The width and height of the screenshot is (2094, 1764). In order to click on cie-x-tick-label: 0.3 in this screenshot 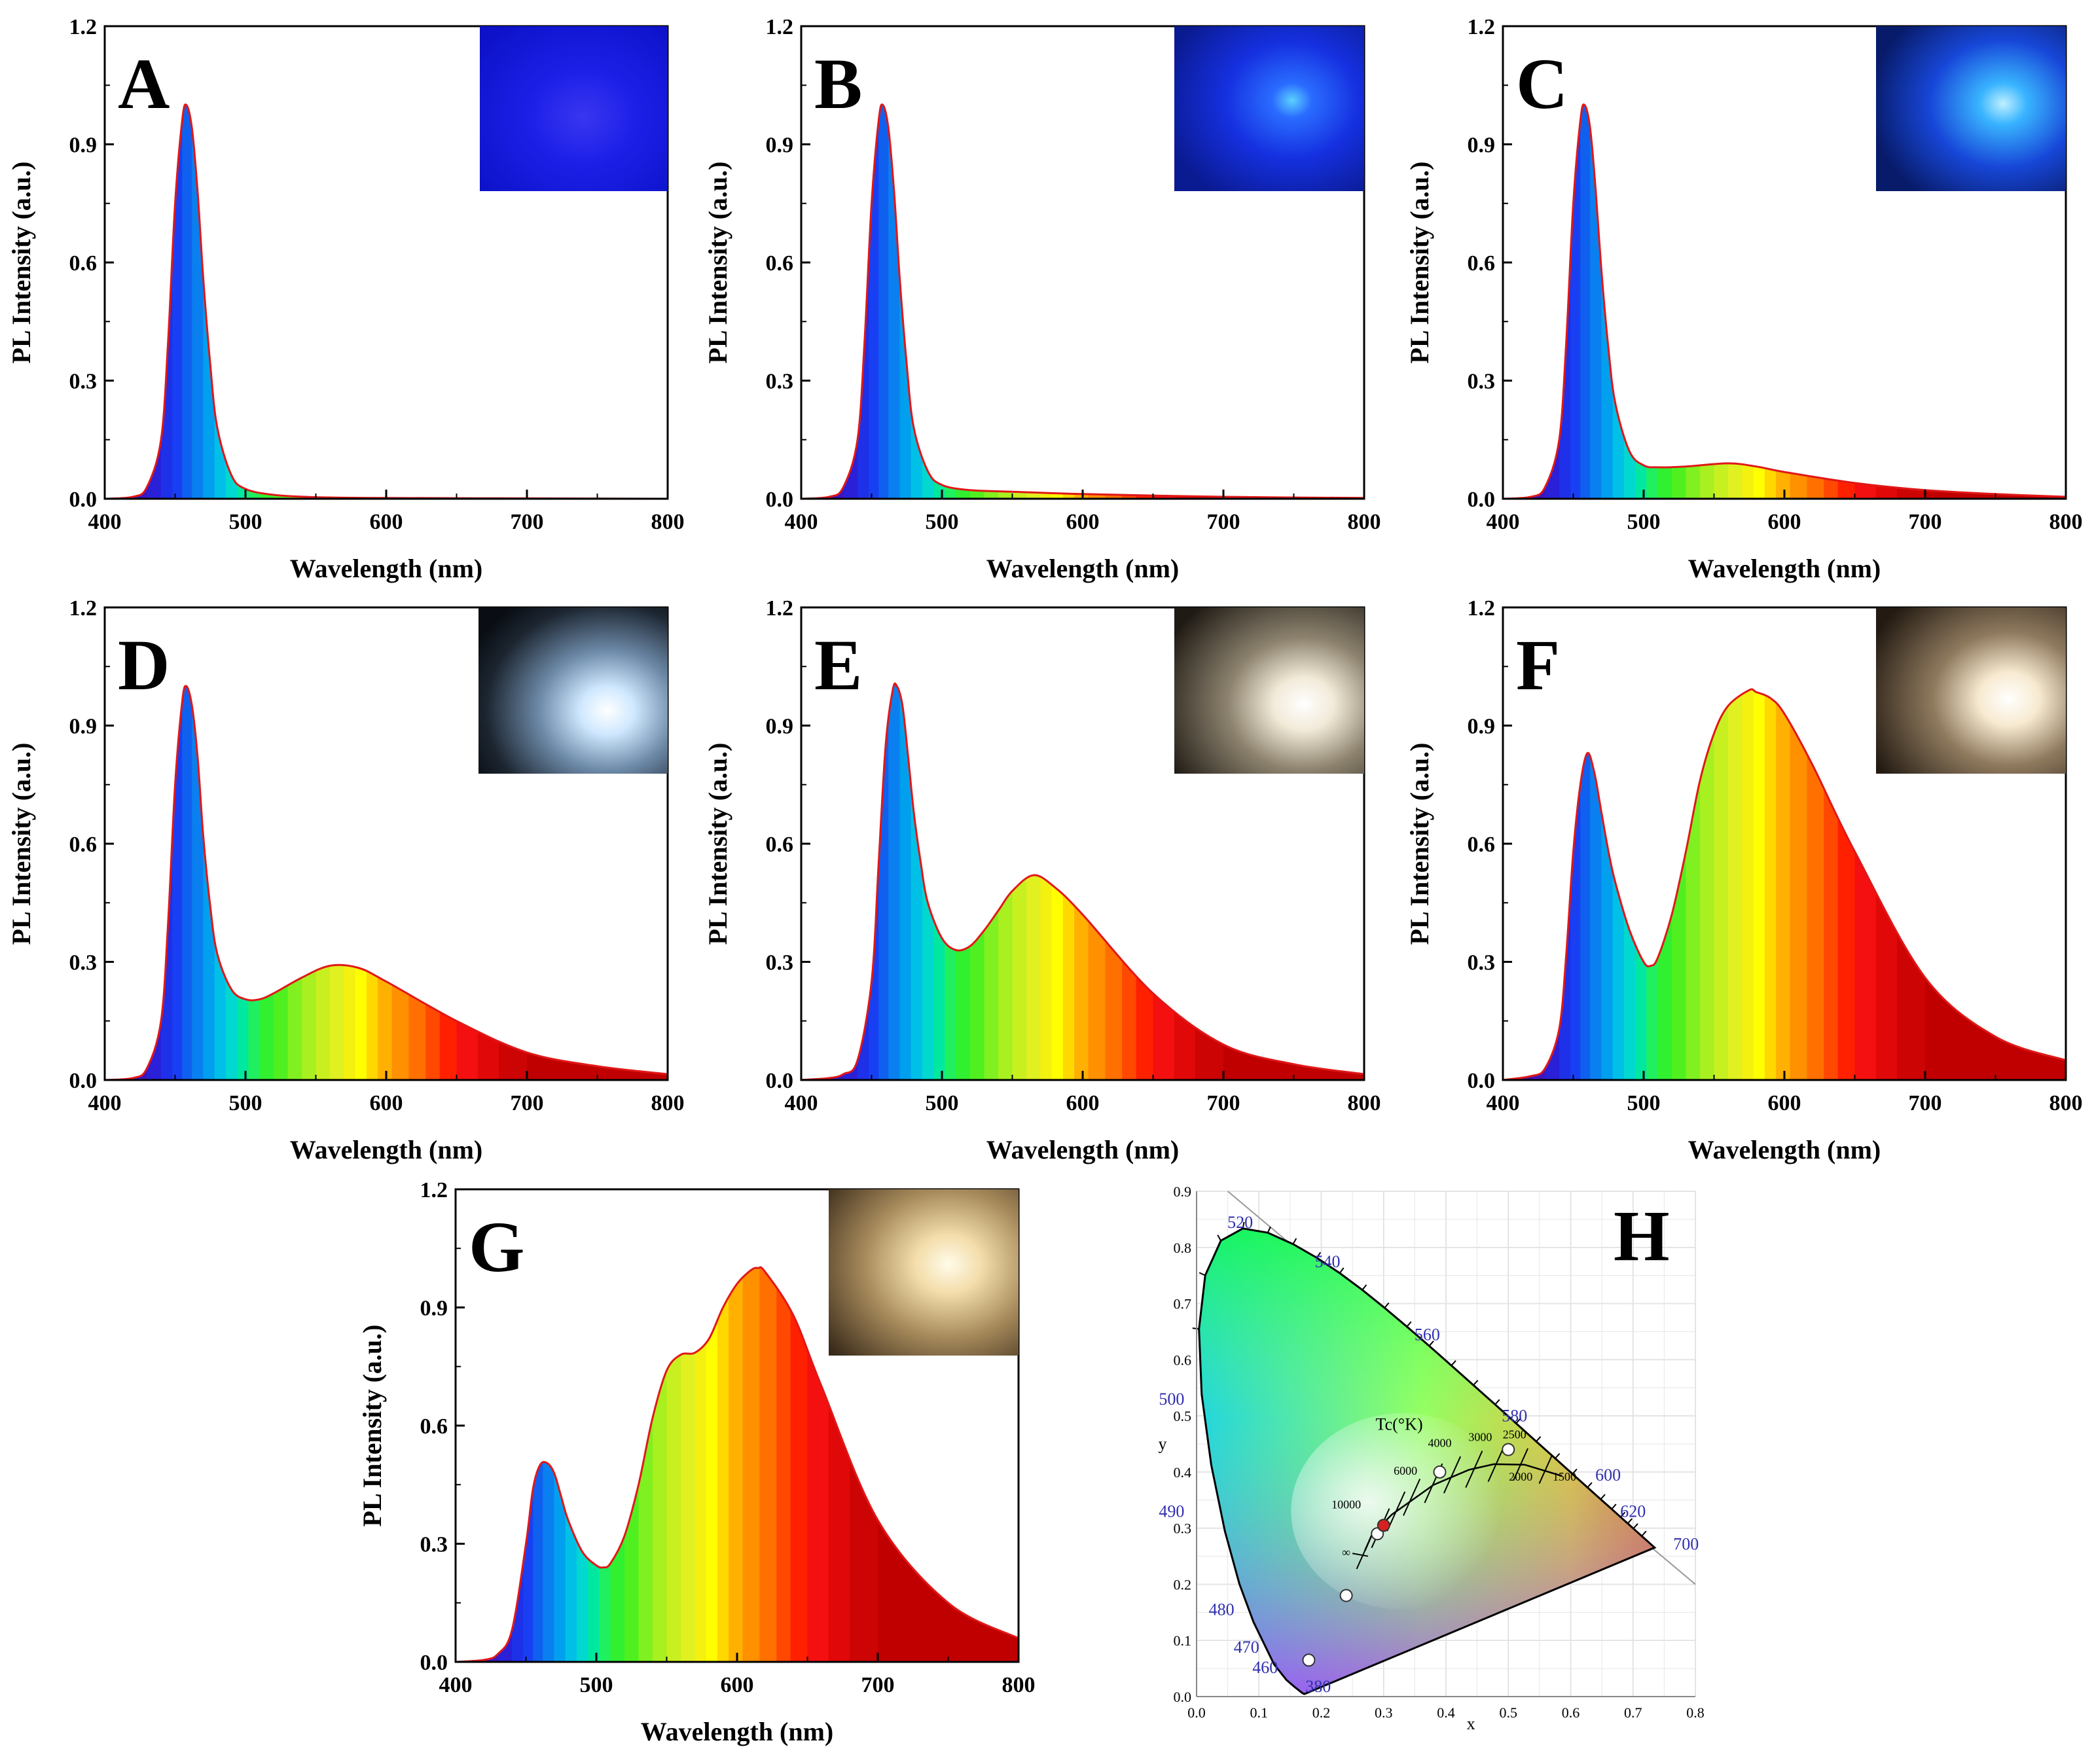, I will do `click(1384, 1712)`.